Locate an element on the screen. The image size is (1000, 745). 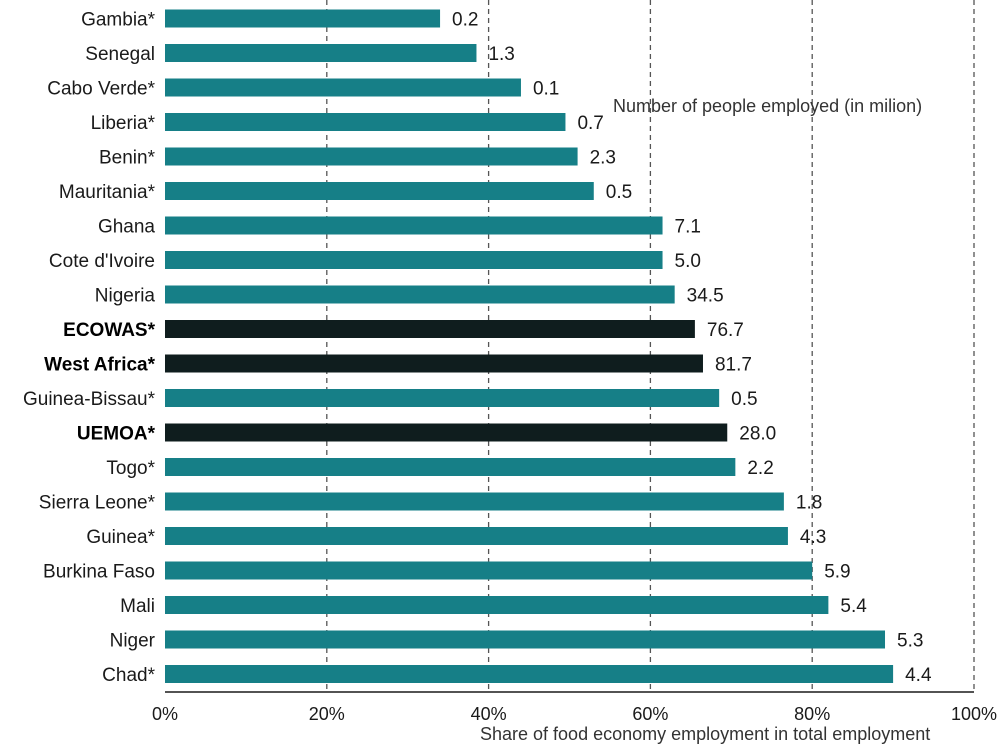
data-label: 34.5 is located at coordinates (705, 296).